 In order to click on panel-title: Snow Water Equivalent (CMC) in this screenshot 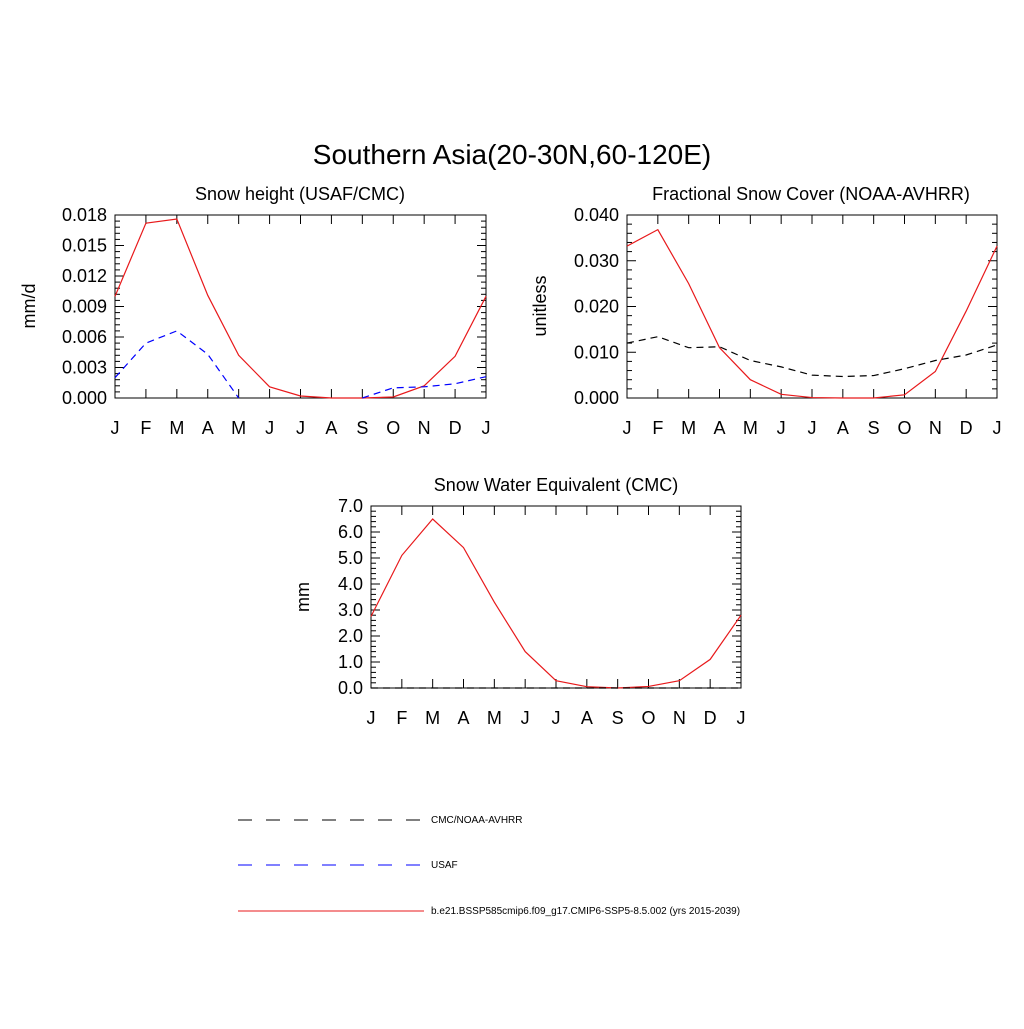, I will do `click(556, 485)`.